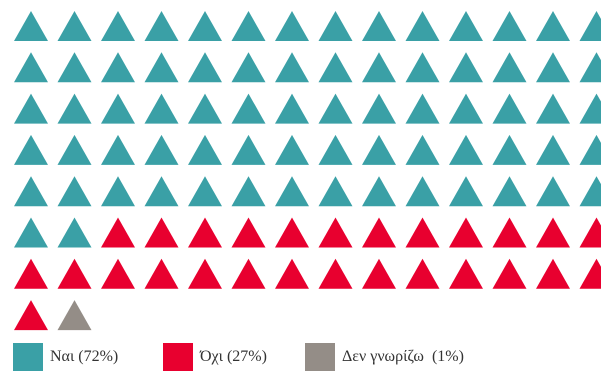 The image size is (601, 371). I want to click on legend-swatch-yes, so click(28, 357).